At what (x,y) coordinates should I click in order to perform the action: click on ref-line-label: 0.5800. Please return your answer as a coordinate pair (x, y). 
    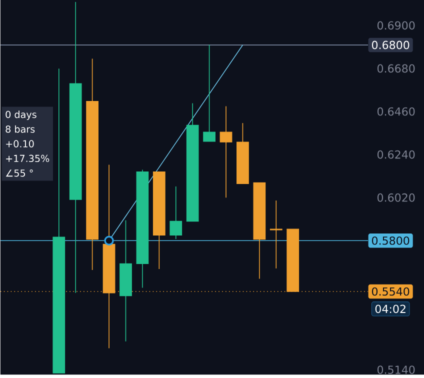
    Looking at the image, I should click on (391, 240).